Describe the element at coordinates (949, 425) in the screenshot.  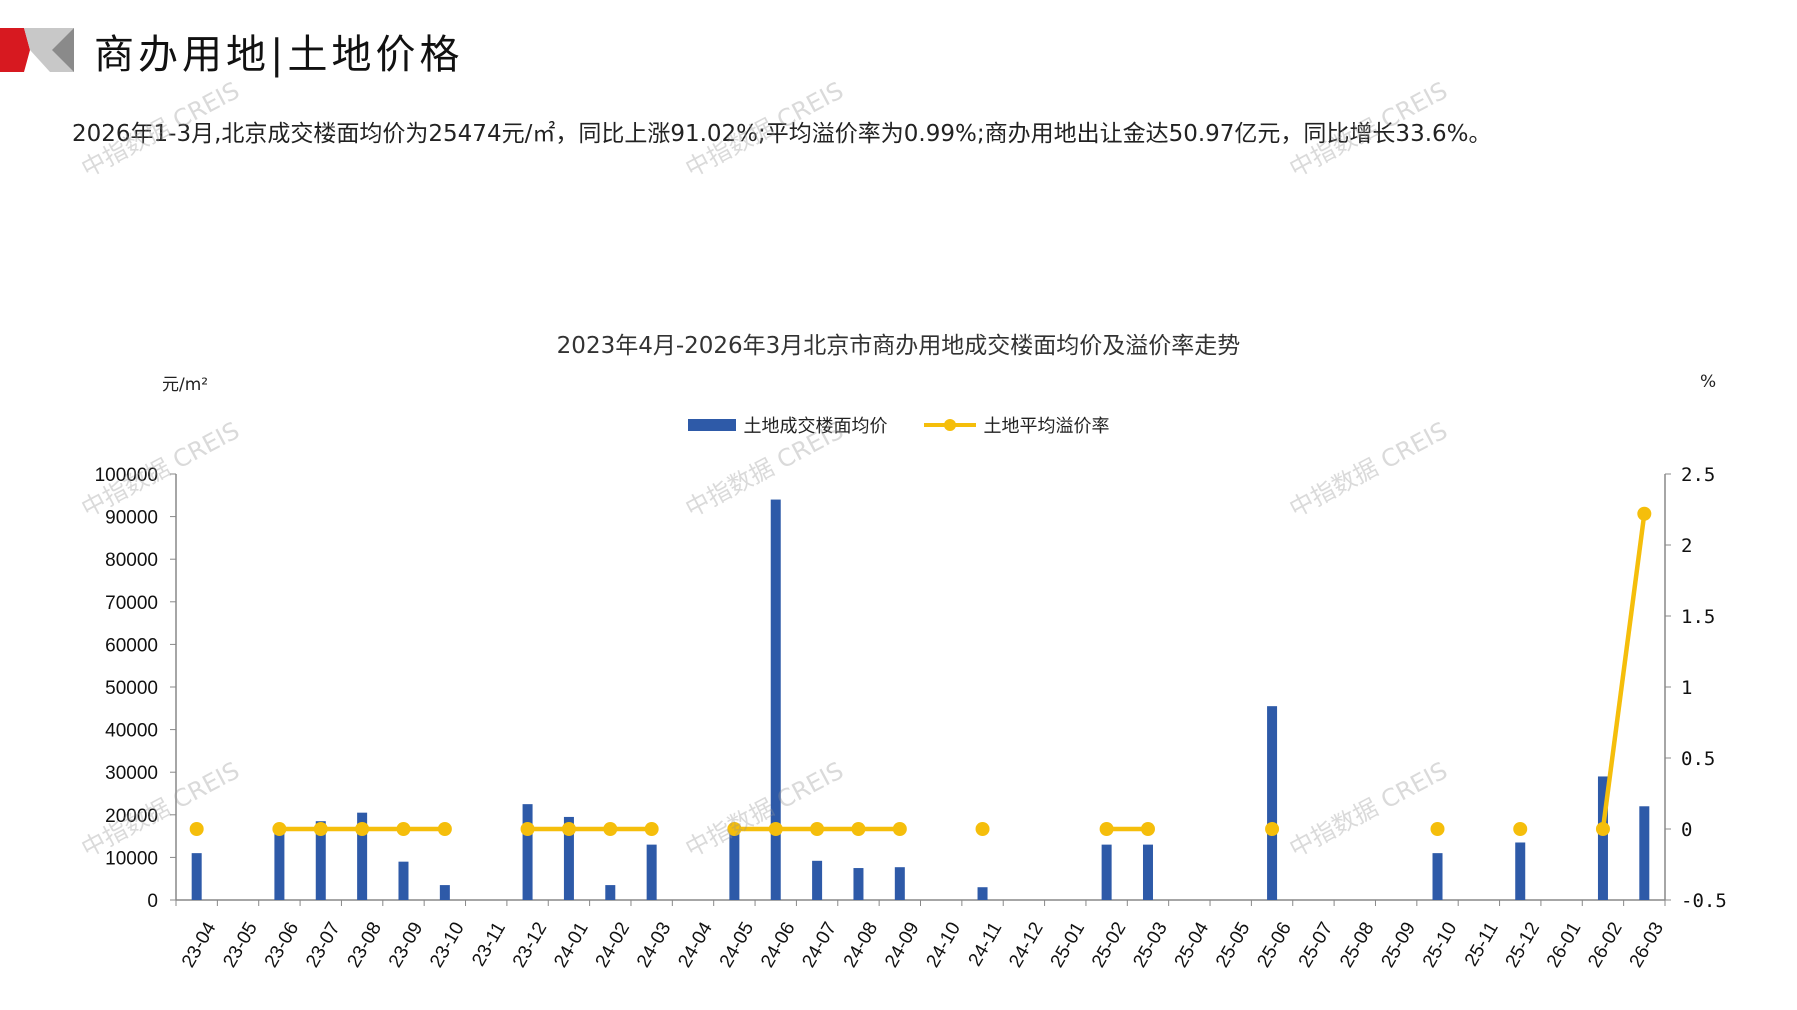
I see `line-swatch-icon` at that location.